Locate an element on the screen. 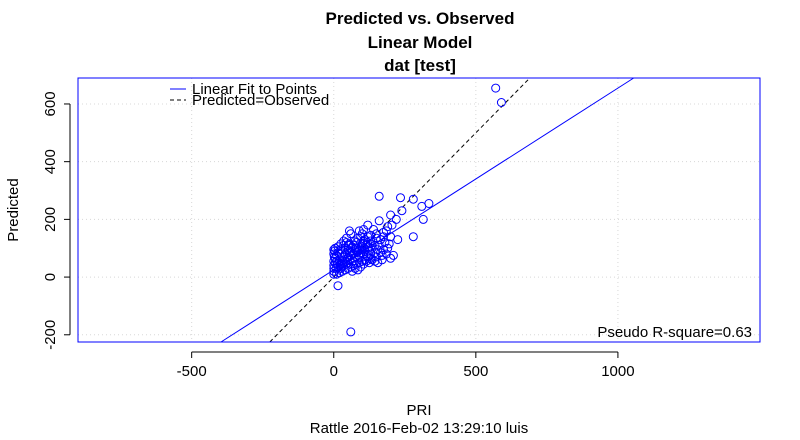  data-points is located at coordinates (417, 210).